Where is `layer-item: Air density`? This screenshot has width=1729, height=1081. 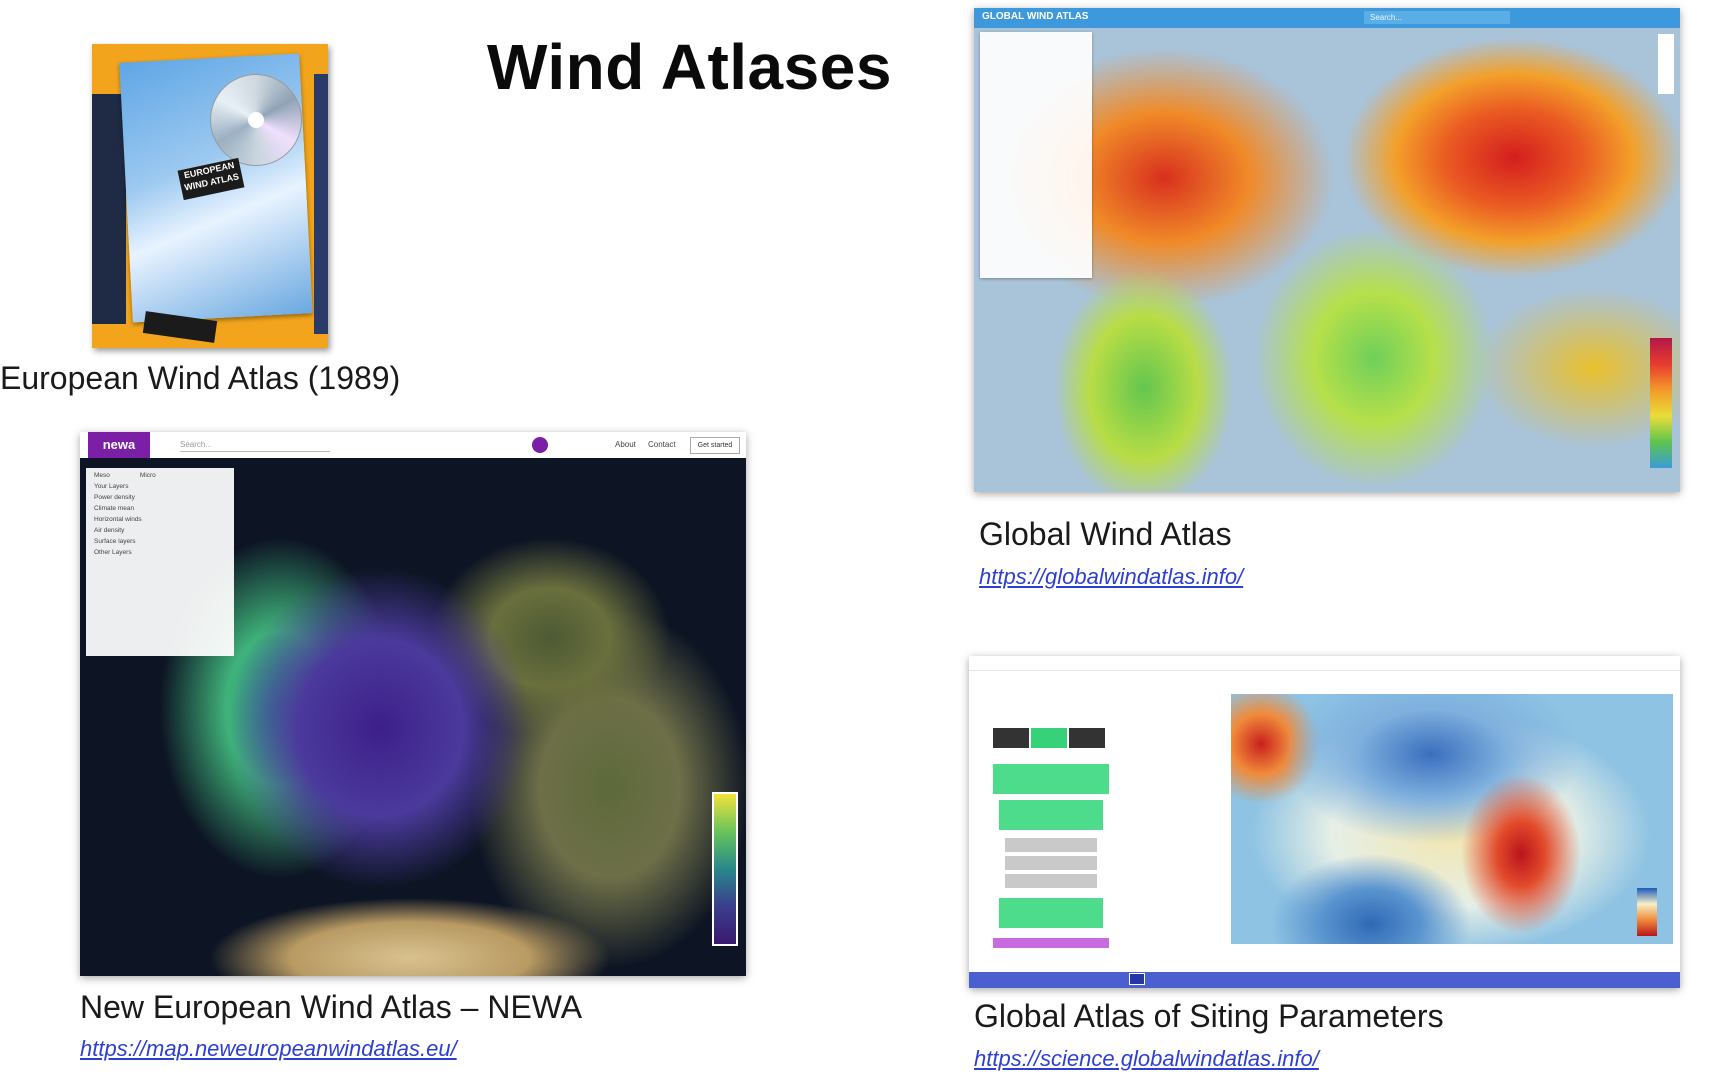
layer-item: Air density is located at coordinates (109, 530).